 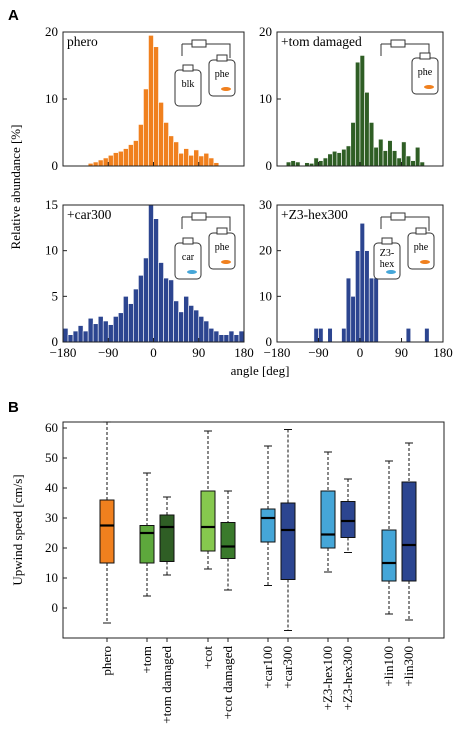 I want to click on histogram-2: 0 10 20 +tom damaged phe, so click(x=351, y=98).